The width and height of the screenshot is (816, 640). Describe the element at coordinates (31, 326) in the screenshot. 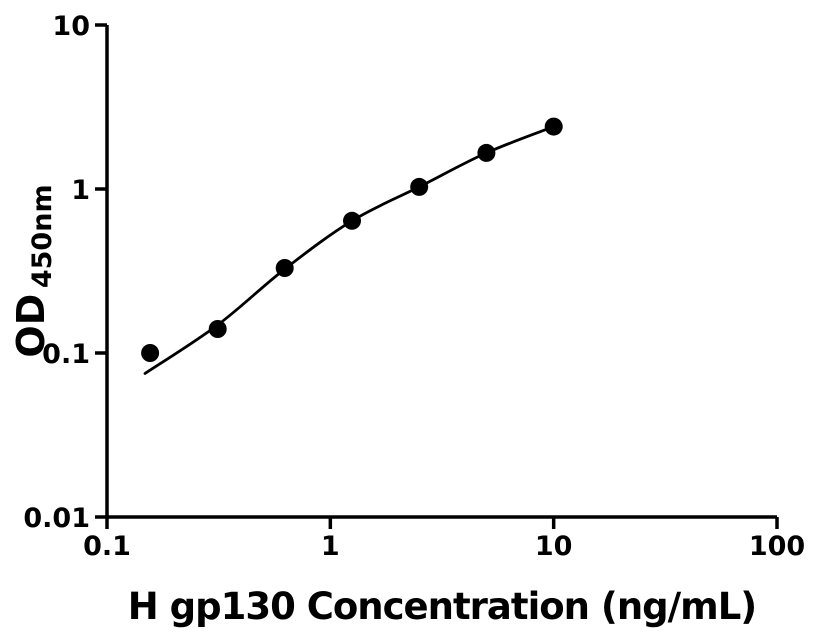

I see `y-axis-title-main: OD` at that location.